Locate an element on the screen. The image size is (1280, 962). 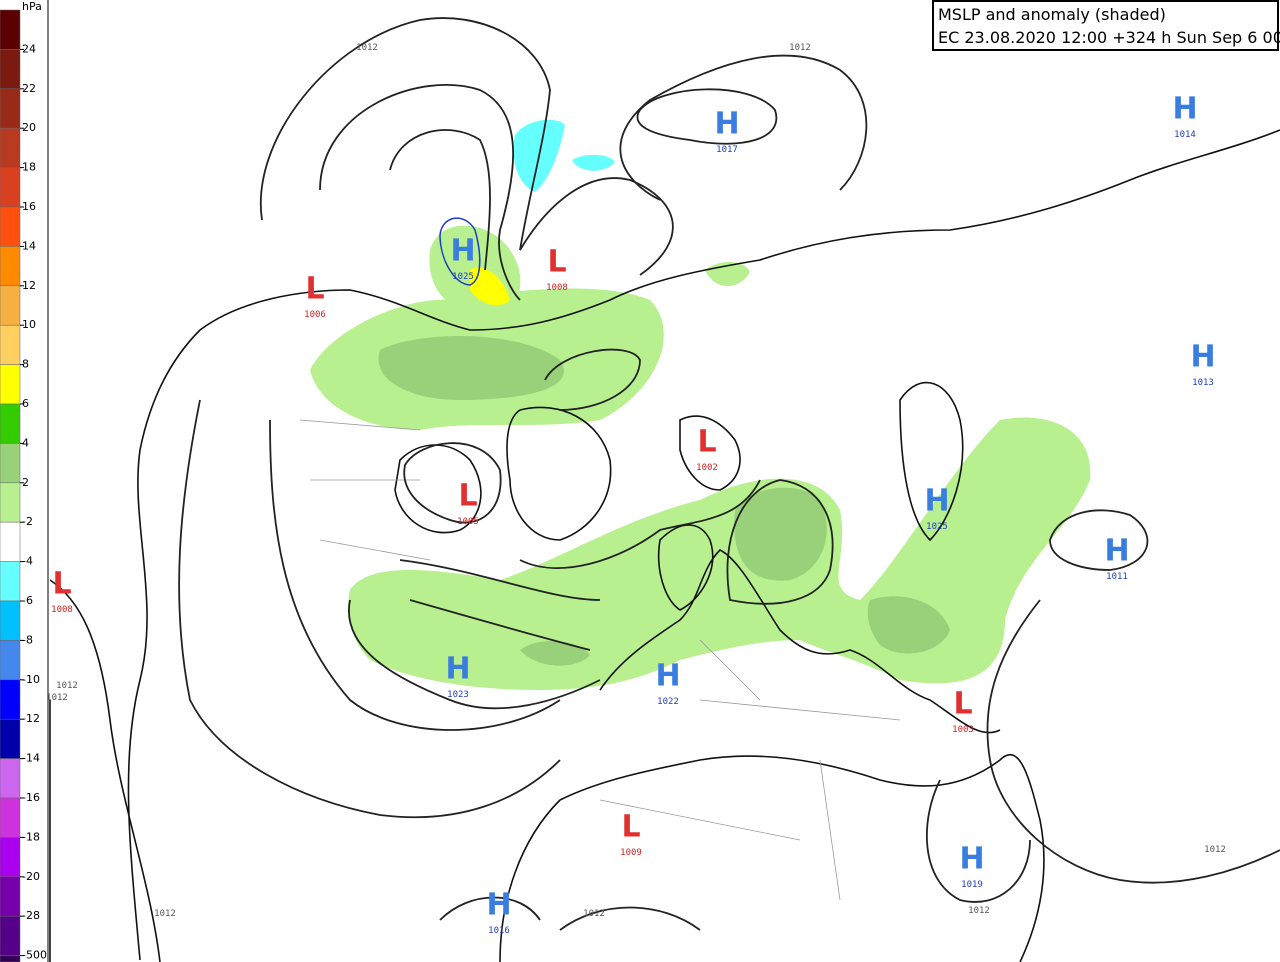
colorbar-label: -28 is located at coordinates (31, 915).